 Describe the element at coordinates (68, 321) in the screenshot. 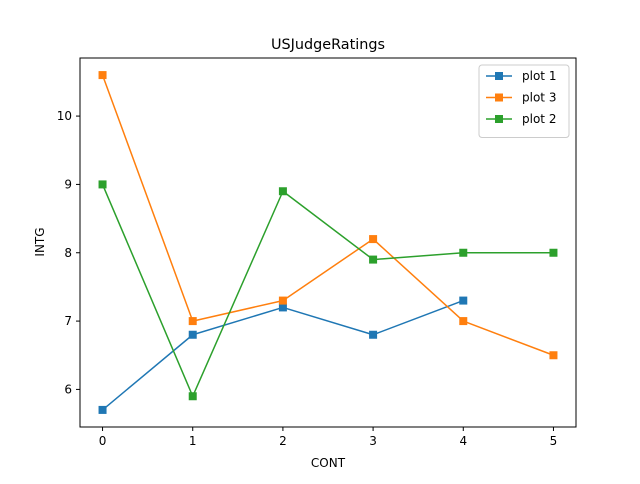

I see `y-tick-label: 7` at that location.